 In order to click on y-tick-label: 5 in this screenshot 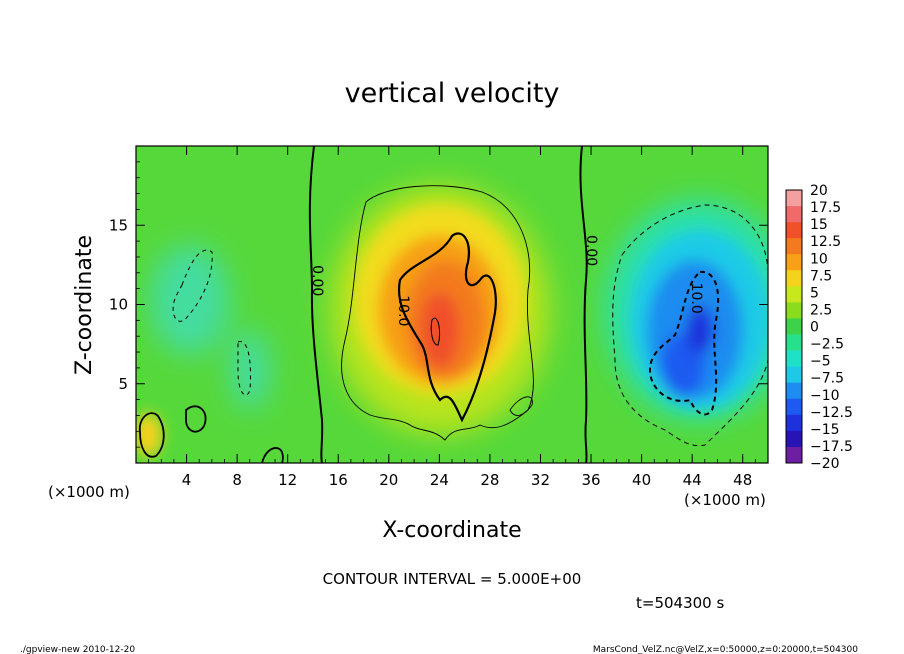, I will do `click(123, 384)`.